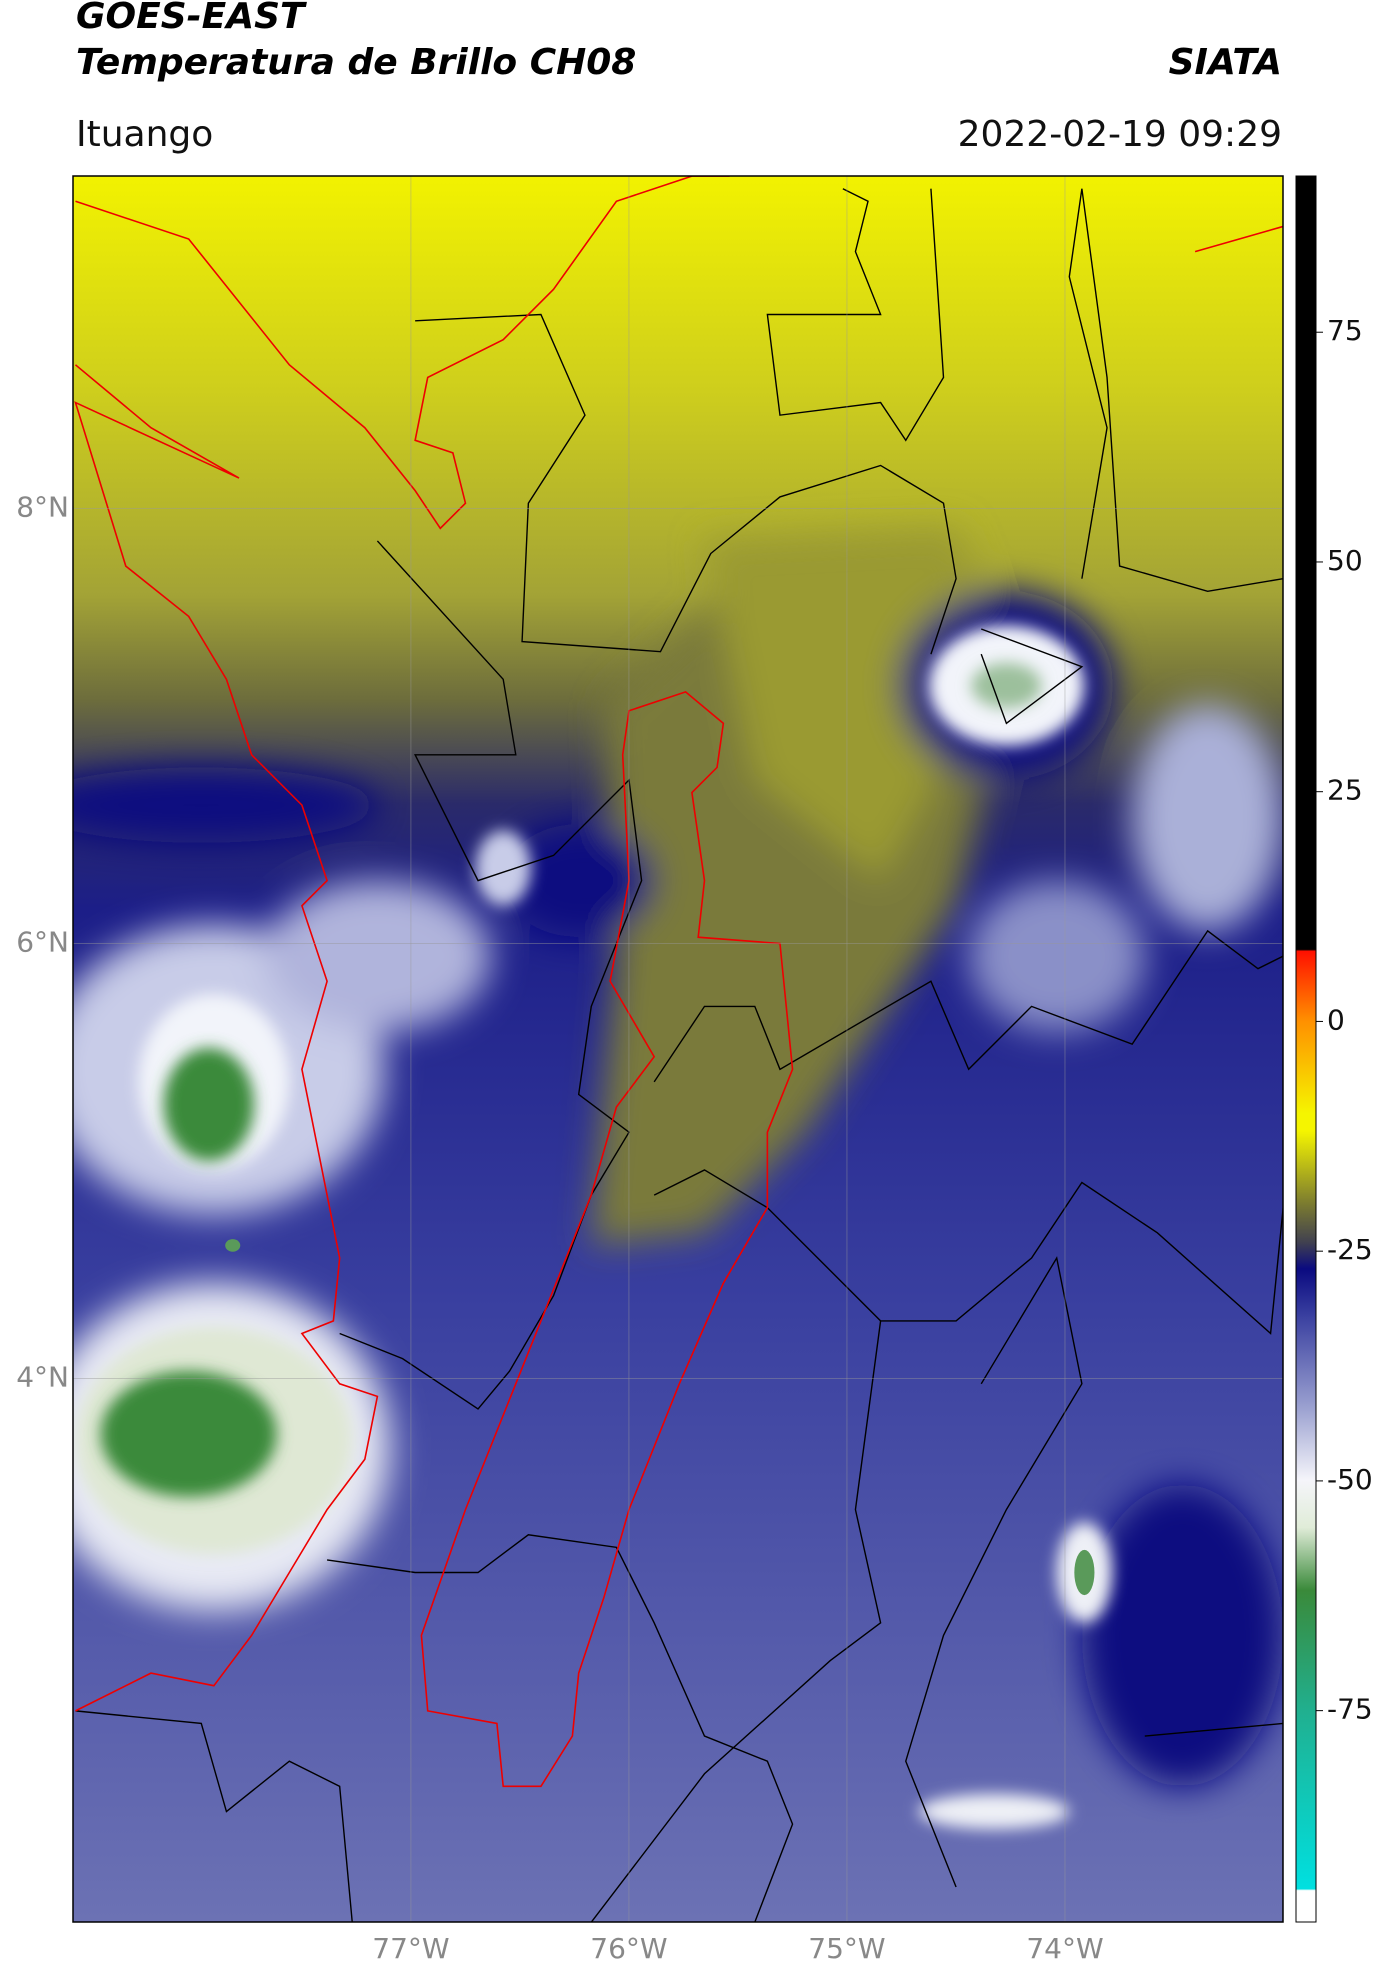  Describe the element at coordinates (1306, 1049) in the screenshot. I see `colorbar` at that location.